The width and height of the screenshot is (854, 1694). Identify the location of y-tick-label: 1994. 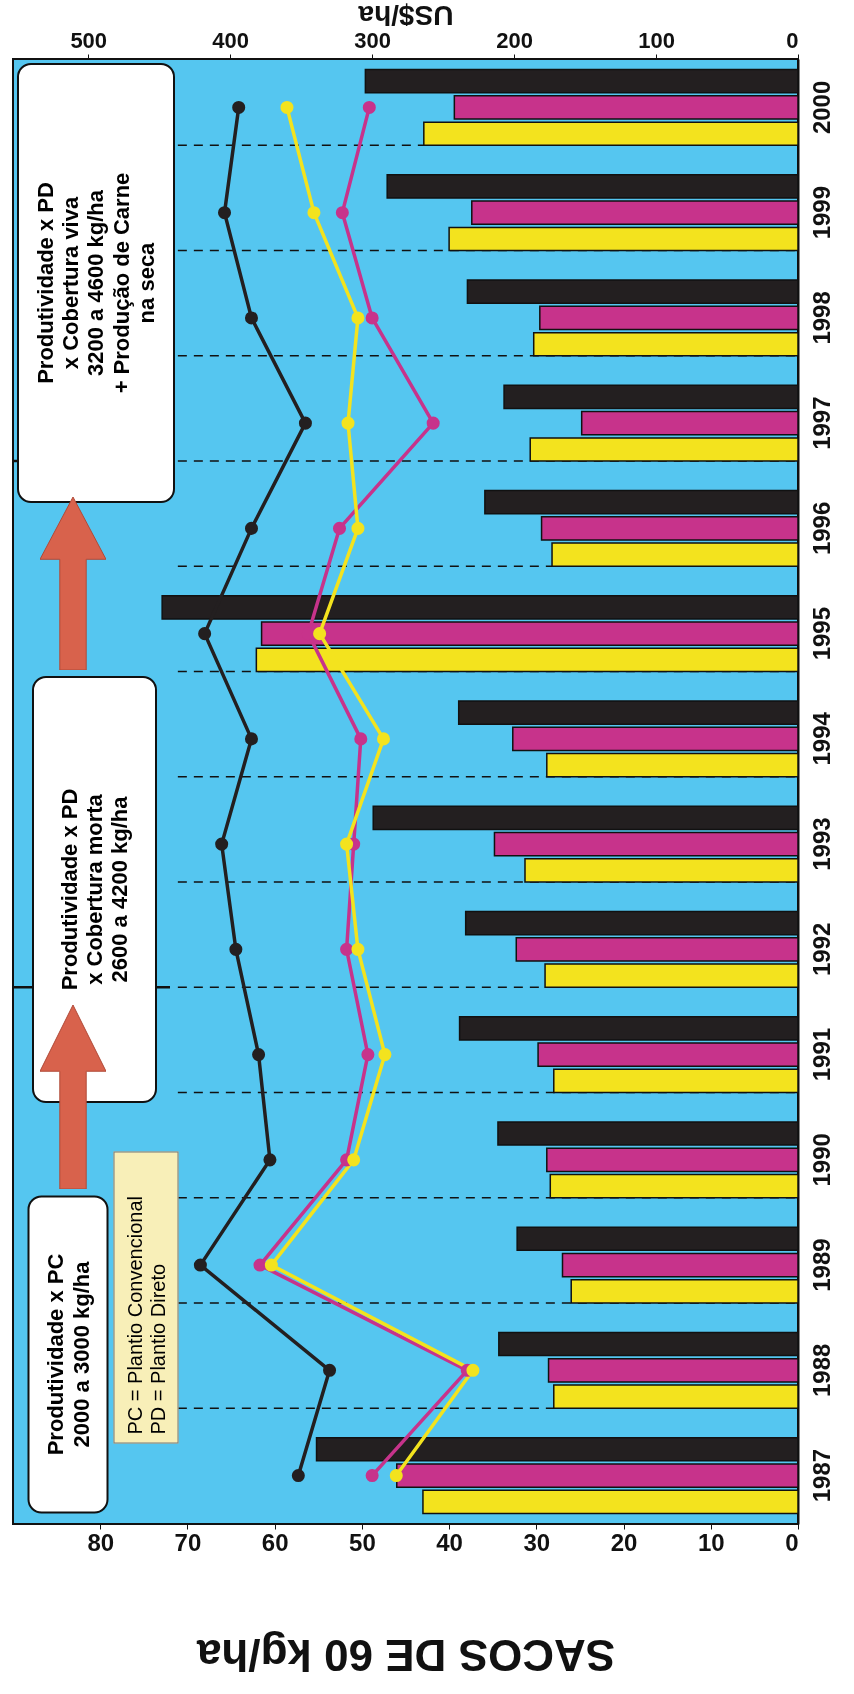
(821, 738).